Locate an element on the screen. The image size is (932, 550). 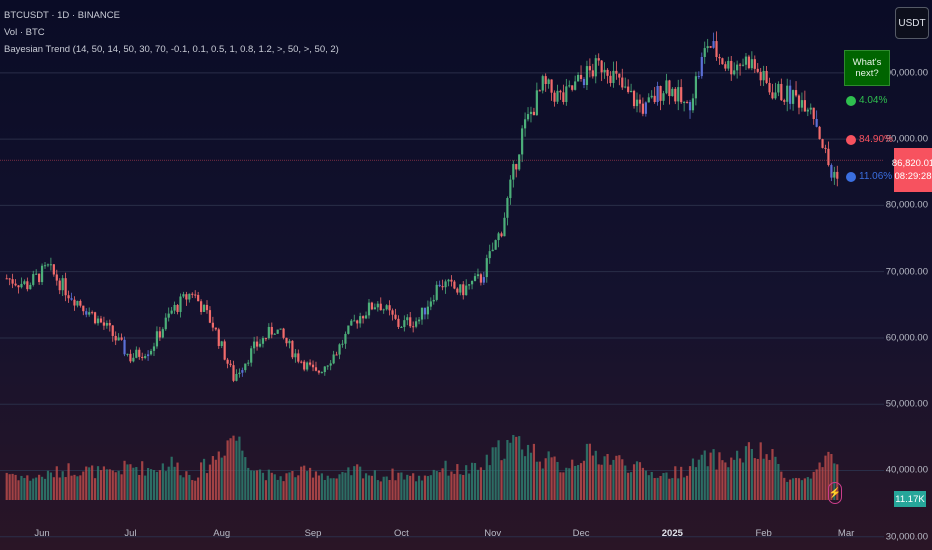
price-tick-label: 80,000.00 is located at coordinates (906, 205).